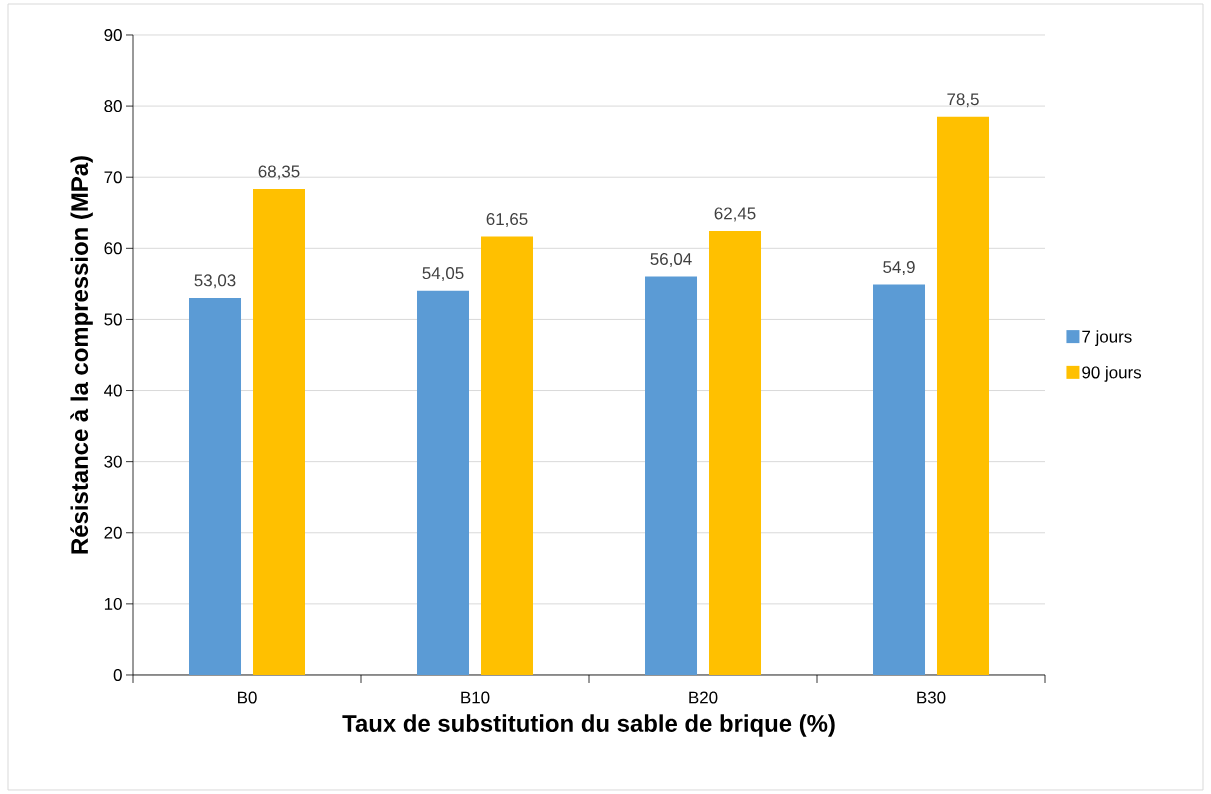 The height and width of the screenshot is (794, 1211). Describe the element at coordinates (113, 532) in the screenshot. I see `y-tick-label: 20` at that location.